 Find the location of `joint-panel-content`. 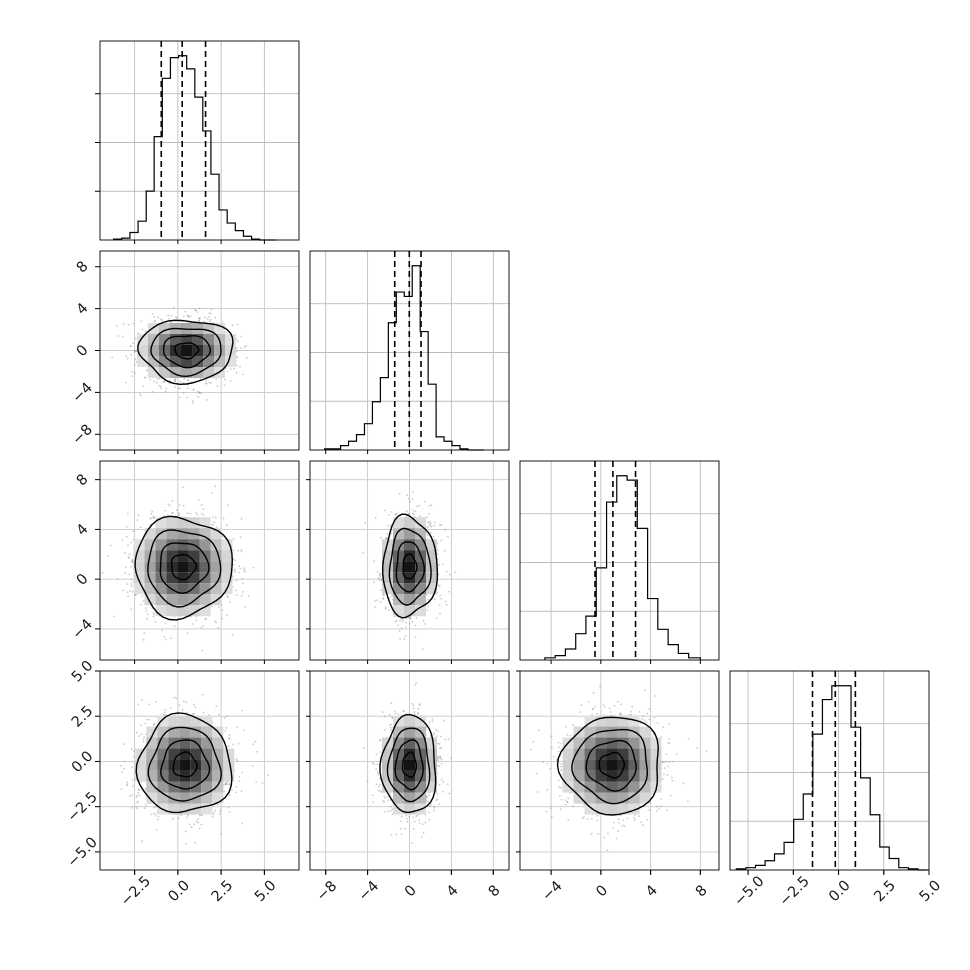

joint-panel-content is located at coordinates (409, 560).